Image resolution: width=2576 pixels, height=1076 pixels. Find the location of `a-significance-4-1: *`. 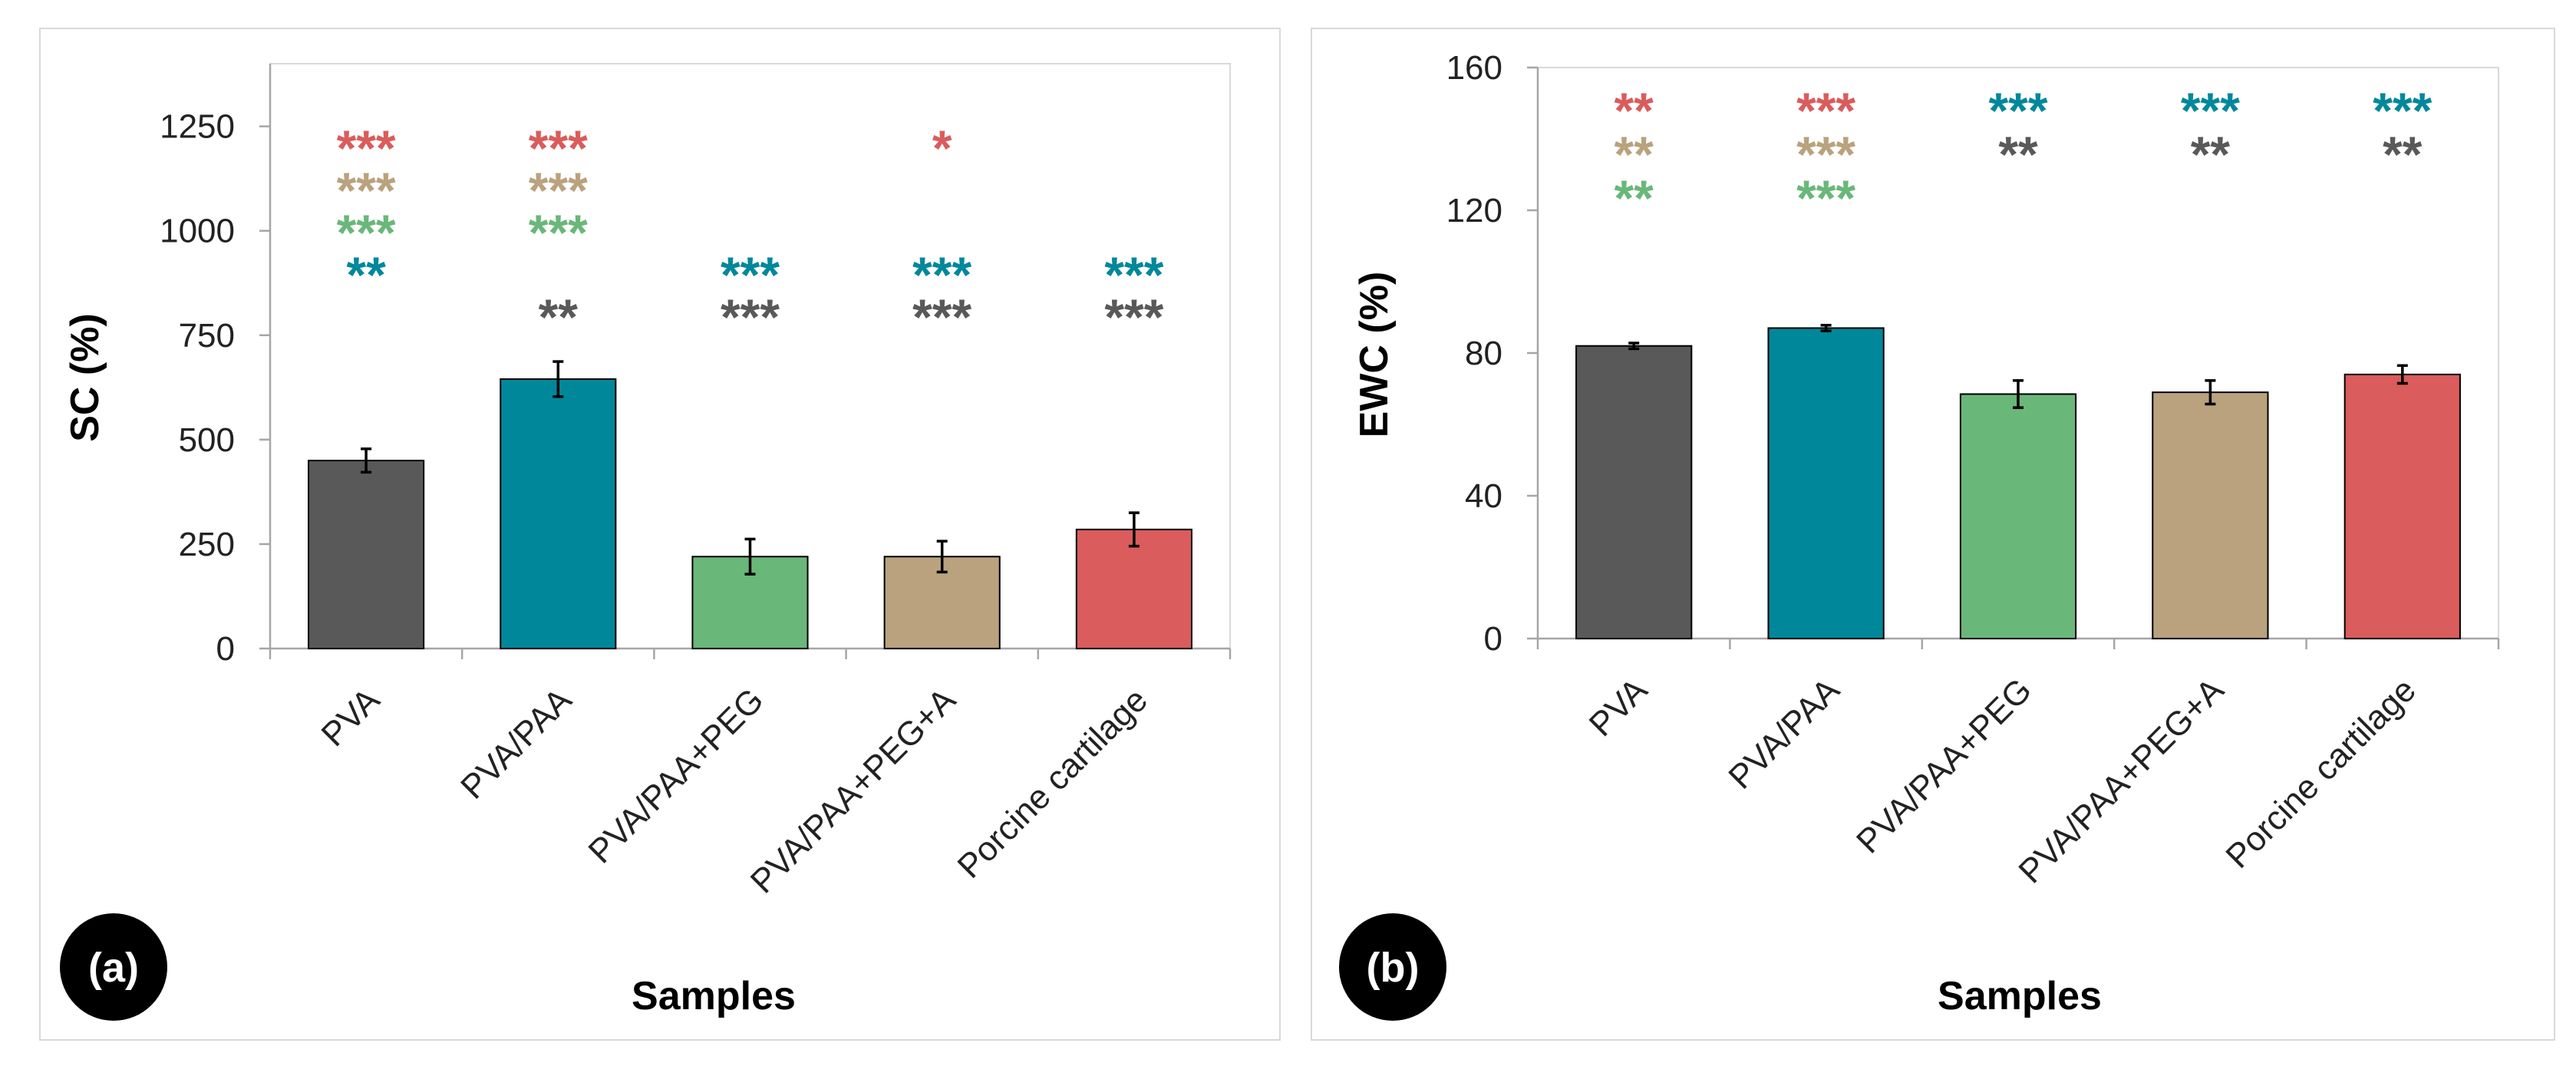

a-significance-4-1: * is located at coordinates (942, 148).